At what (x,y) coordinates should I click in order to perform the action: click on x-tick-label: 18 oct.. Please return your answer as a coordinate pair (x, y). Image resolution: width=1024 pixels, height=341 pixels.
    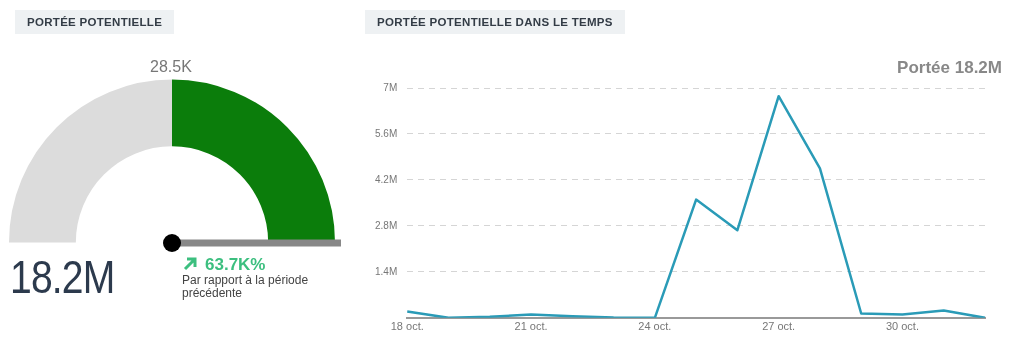
    Looking at the image, I should click on (407, 326).